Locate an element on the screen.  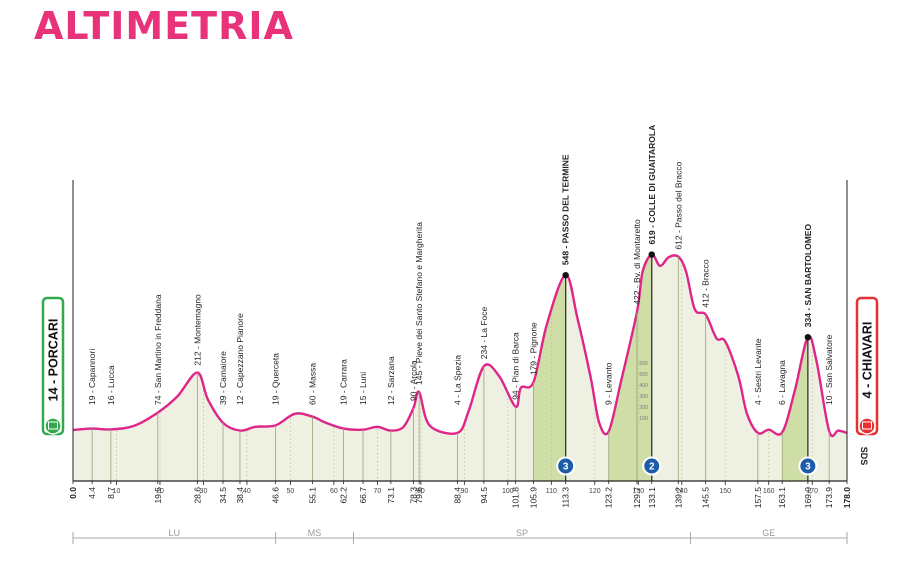
waypoint-label: 619 - COLLE DI GUAITAROLA is located at coordinates (652, 185).